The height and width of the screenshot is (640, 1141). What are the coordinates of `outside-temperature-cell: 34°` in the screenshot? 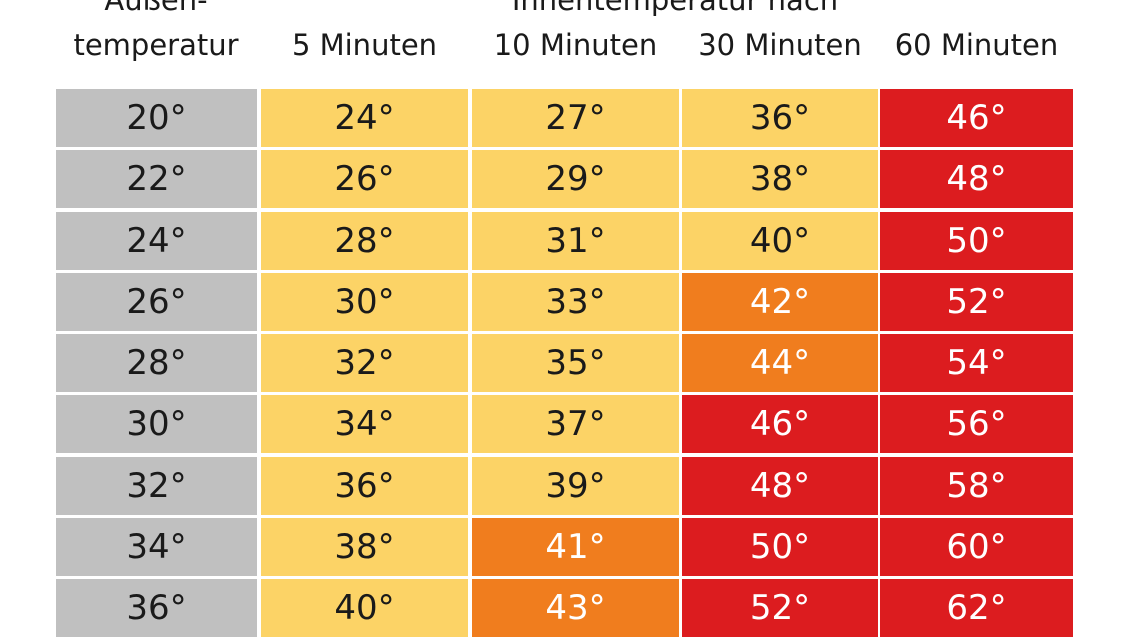 It's located at (156, 547).